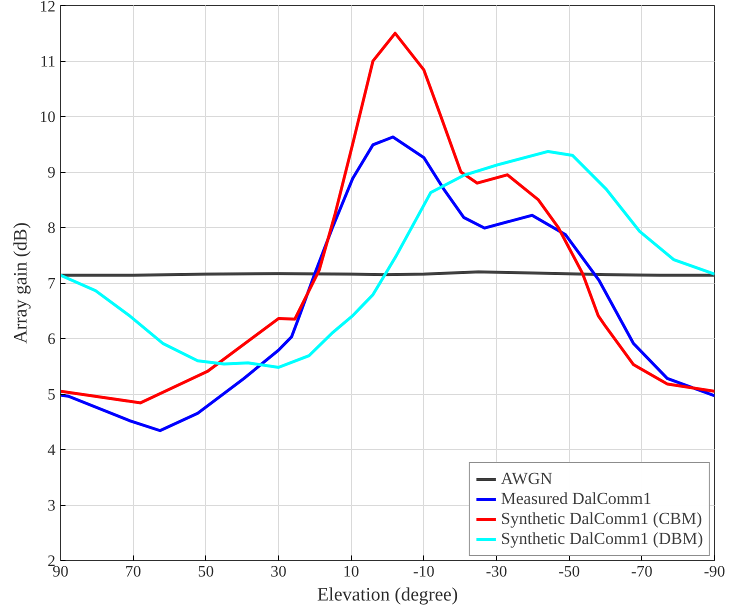  Describe the element at coordinates (48, 62) in the screenshot. I see `y-tick-label: 11` at that location.